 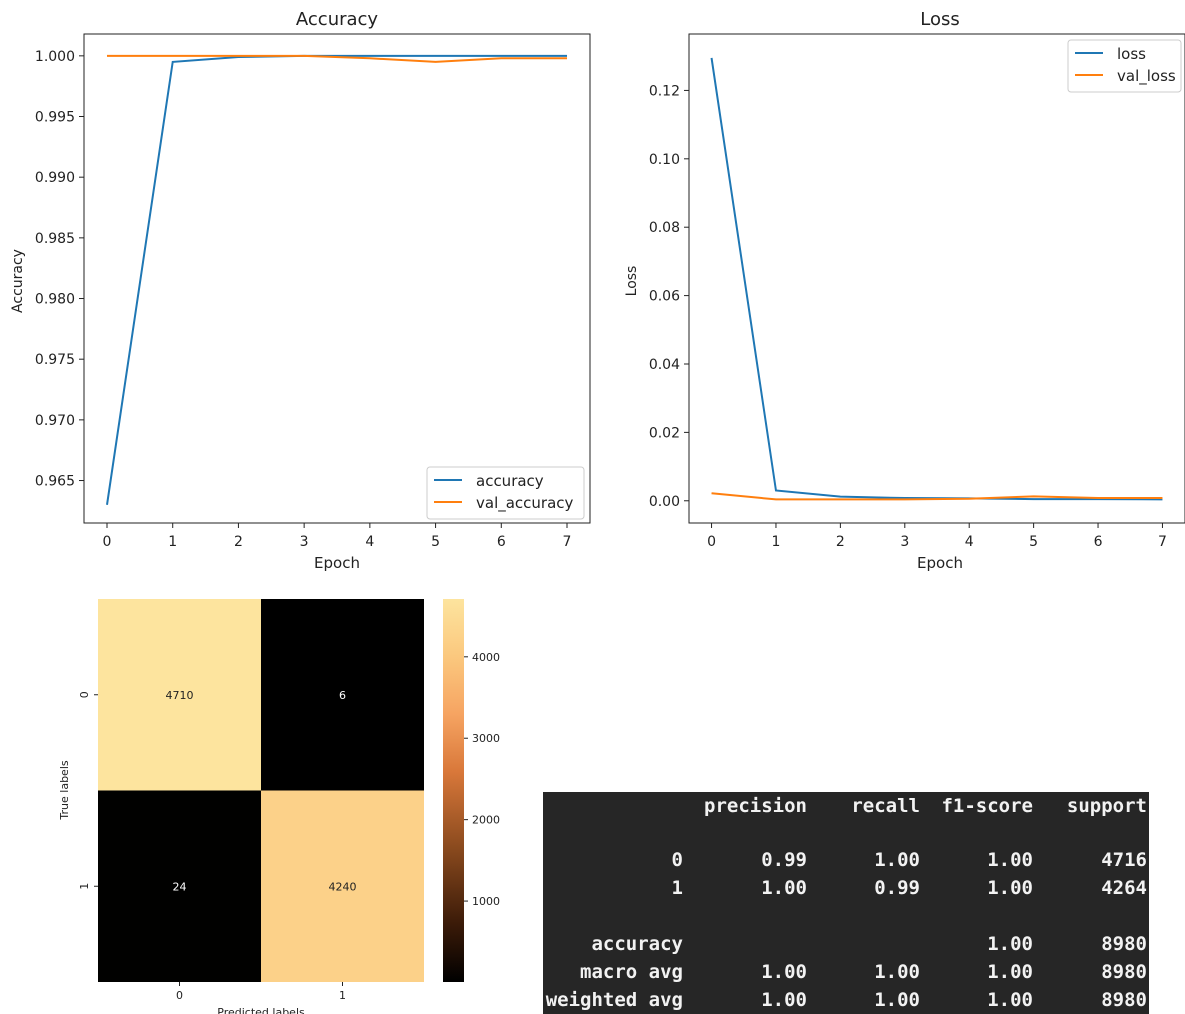 What do you see at coordinates (369, 542) in the screenshot?
I see `acc-x-tick-label: 4` at bounding box center [369, 542].